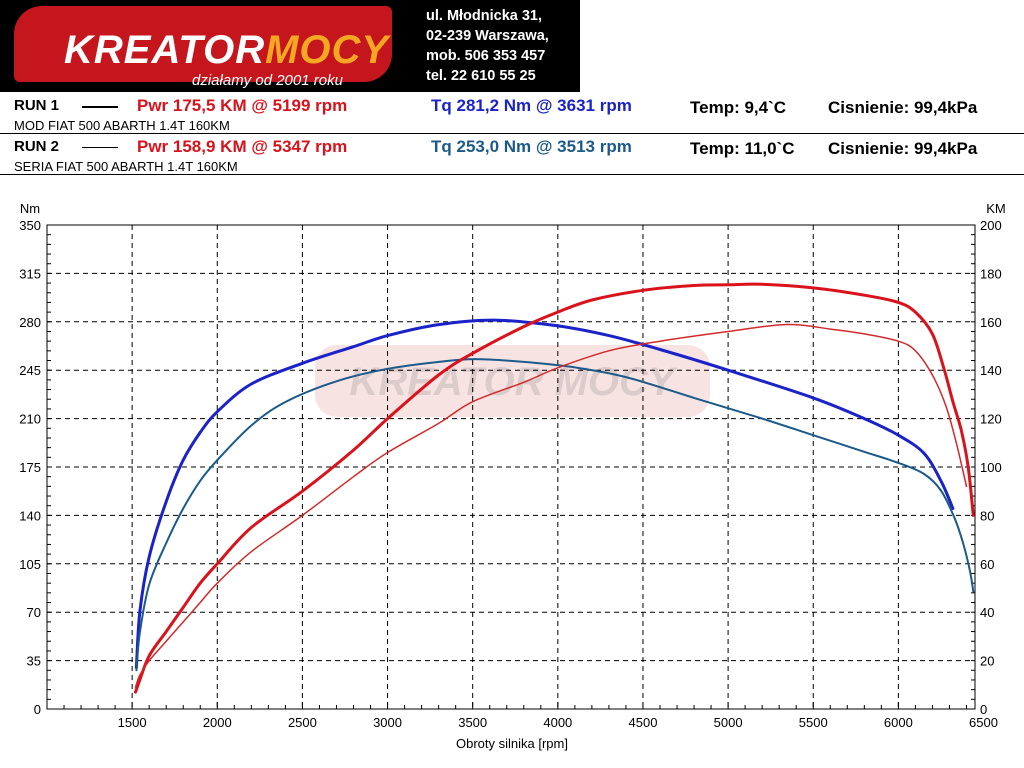 The width and height of the screenshot is (1024, 768). I want to click on y-right-tick-label: 100, so click(991, 467).